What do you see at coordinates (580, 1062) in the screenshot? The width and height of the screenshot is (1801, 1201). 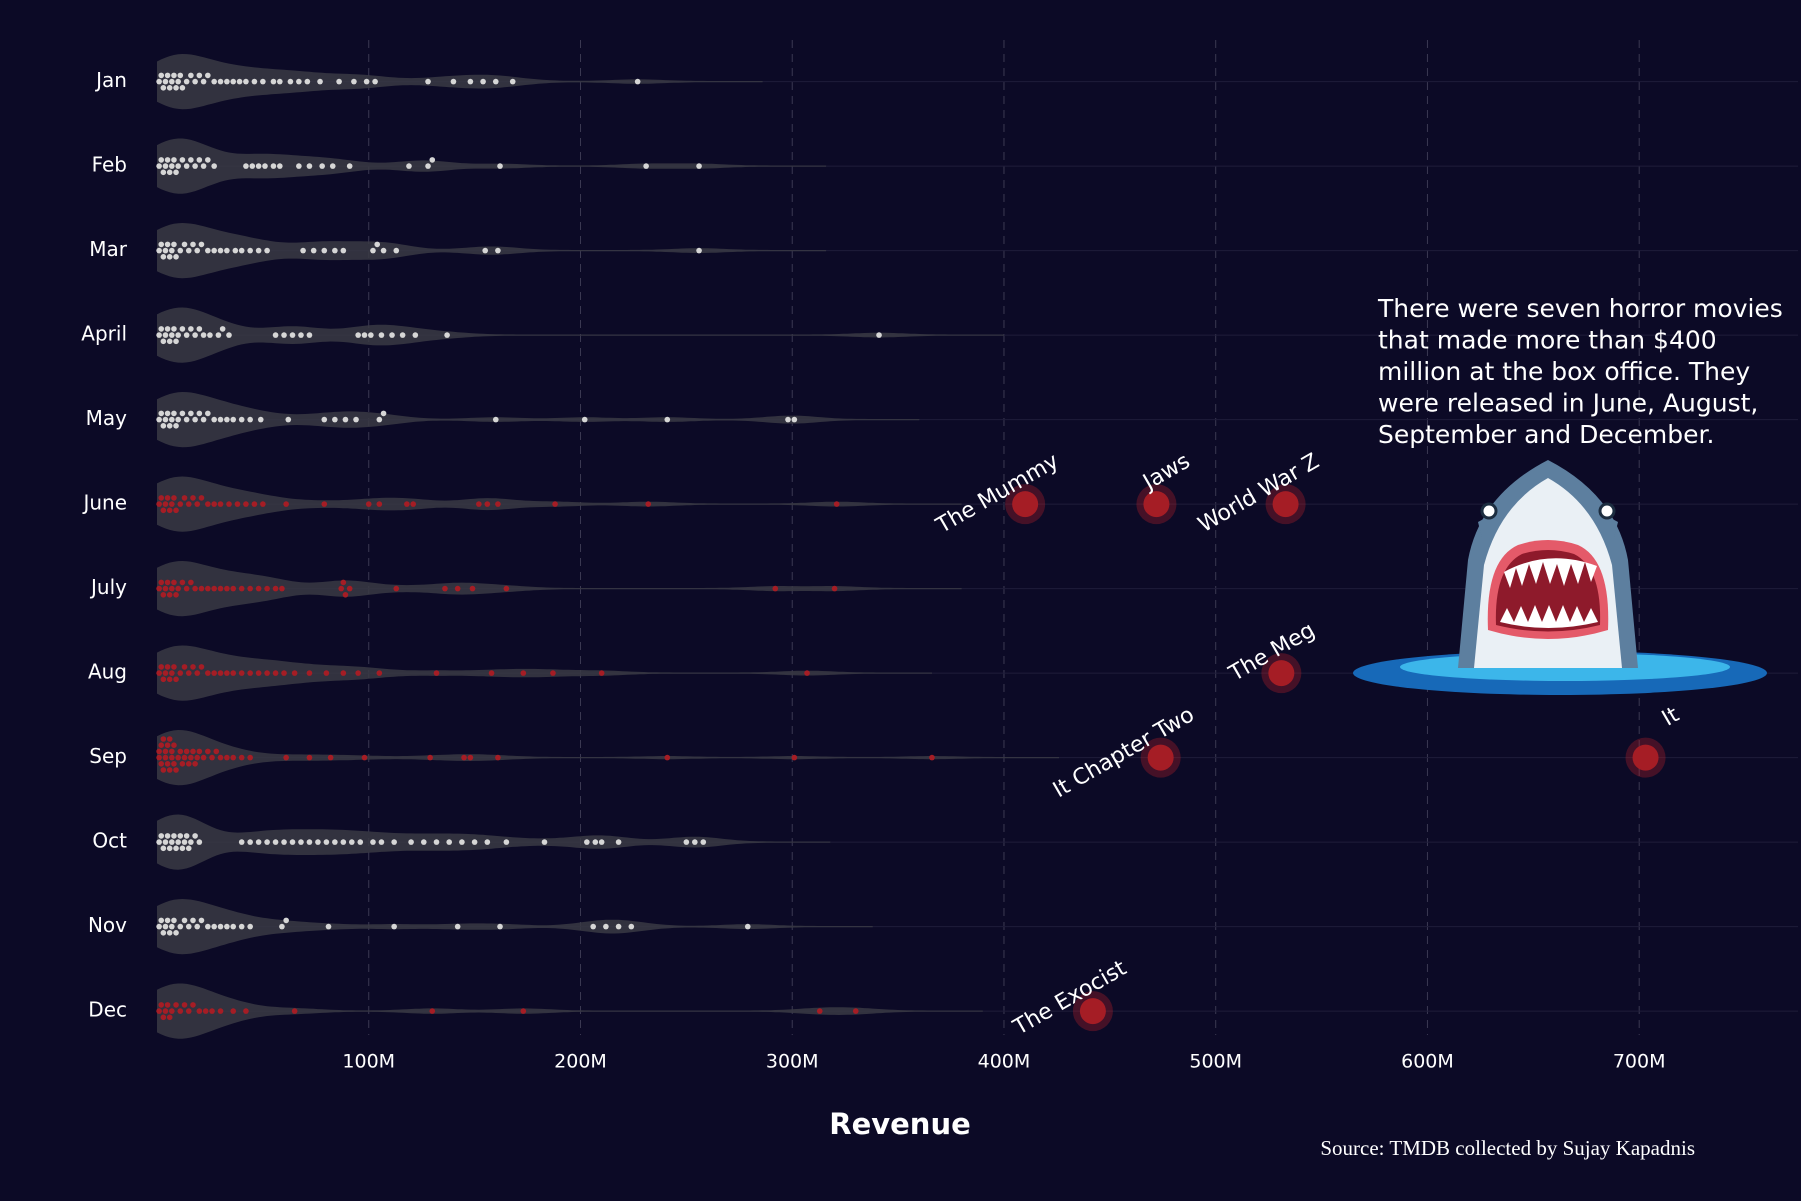 I see `x-tick-label: 200M` at bounding box center [580, 1062].